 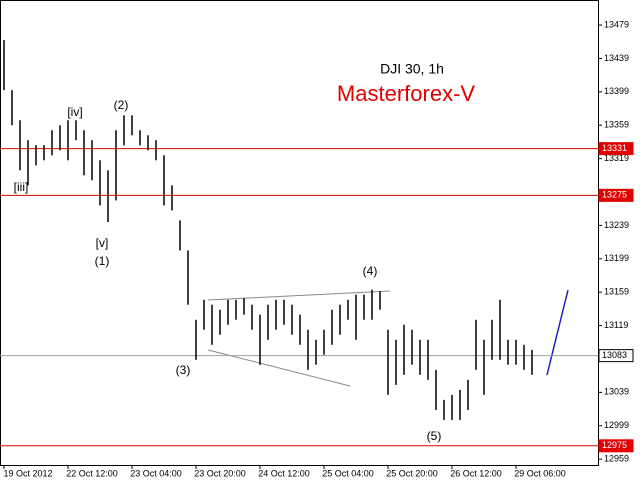 What do you see at coordinates (370, 271) in the screenshot?
I see `wave-label: (4)` at bounding box center [370, 271].